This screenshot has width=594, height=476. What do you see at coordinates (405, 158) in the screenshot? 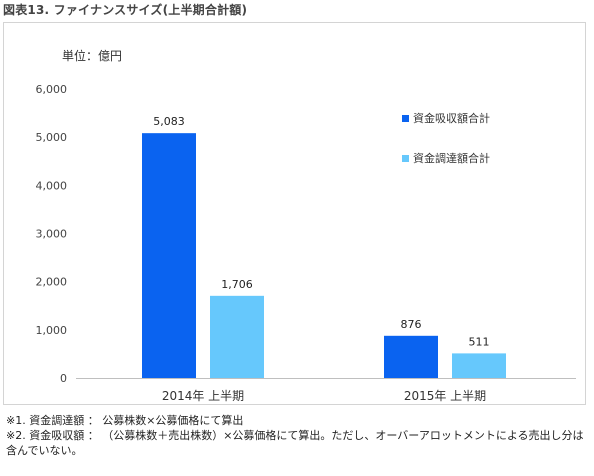
I see `legend-swatch-series2` at bounding box center [405, 158].